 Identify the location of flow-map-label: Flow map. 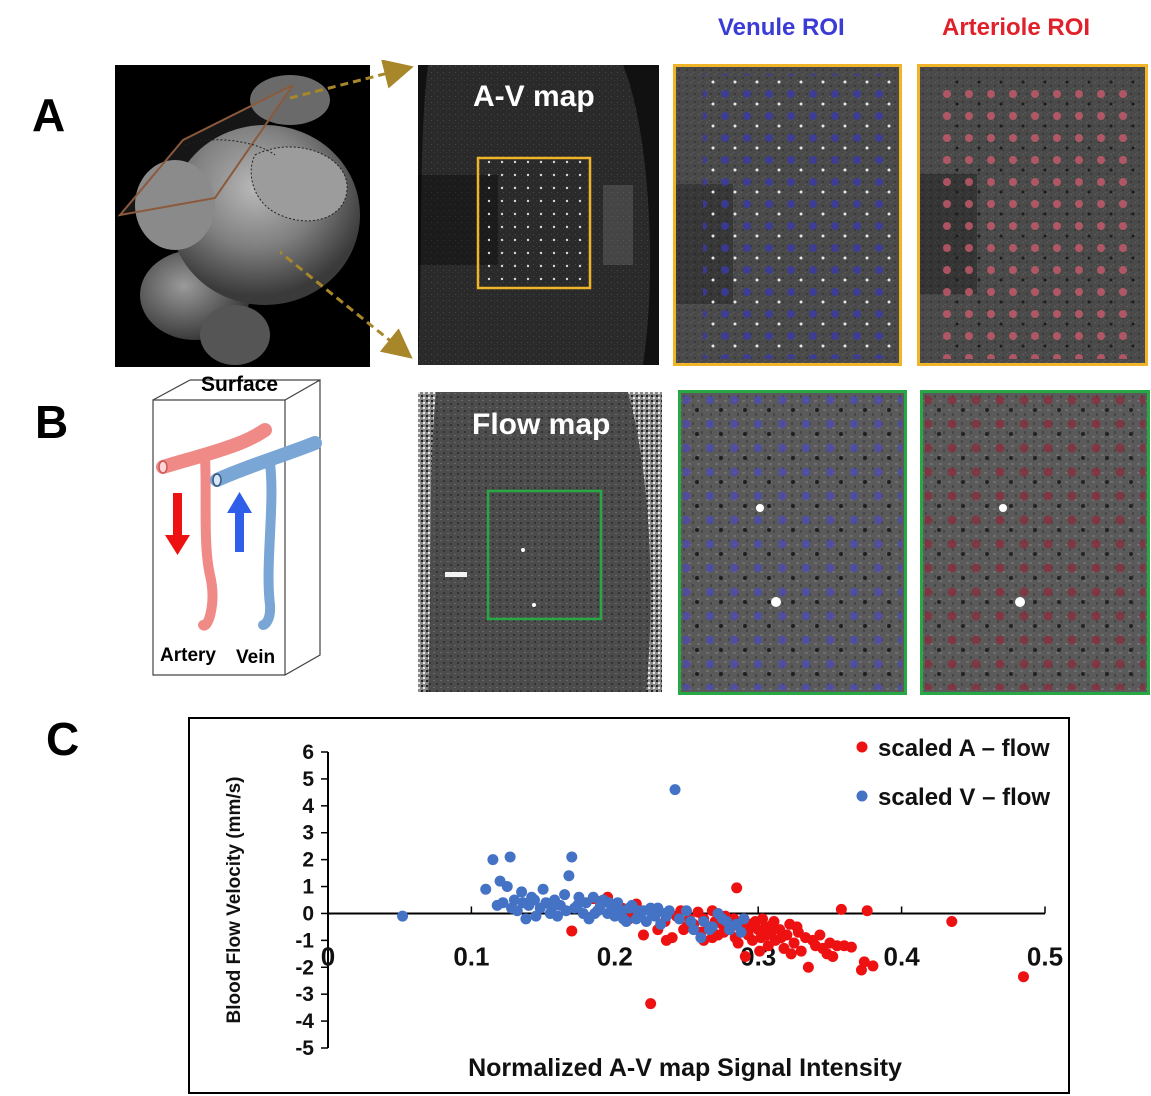
(541, 424).